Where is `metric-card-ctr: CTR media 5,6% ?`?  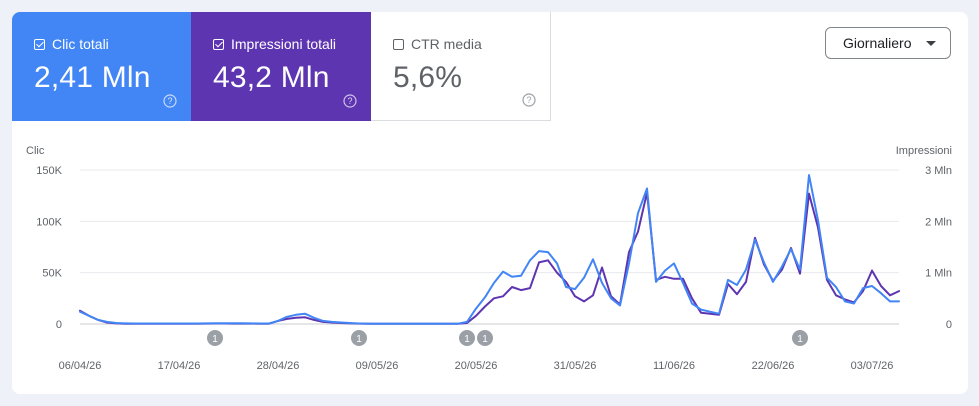
metric-card-ctr: CTR media 5,6% ? is located at coordinates (461, 66).